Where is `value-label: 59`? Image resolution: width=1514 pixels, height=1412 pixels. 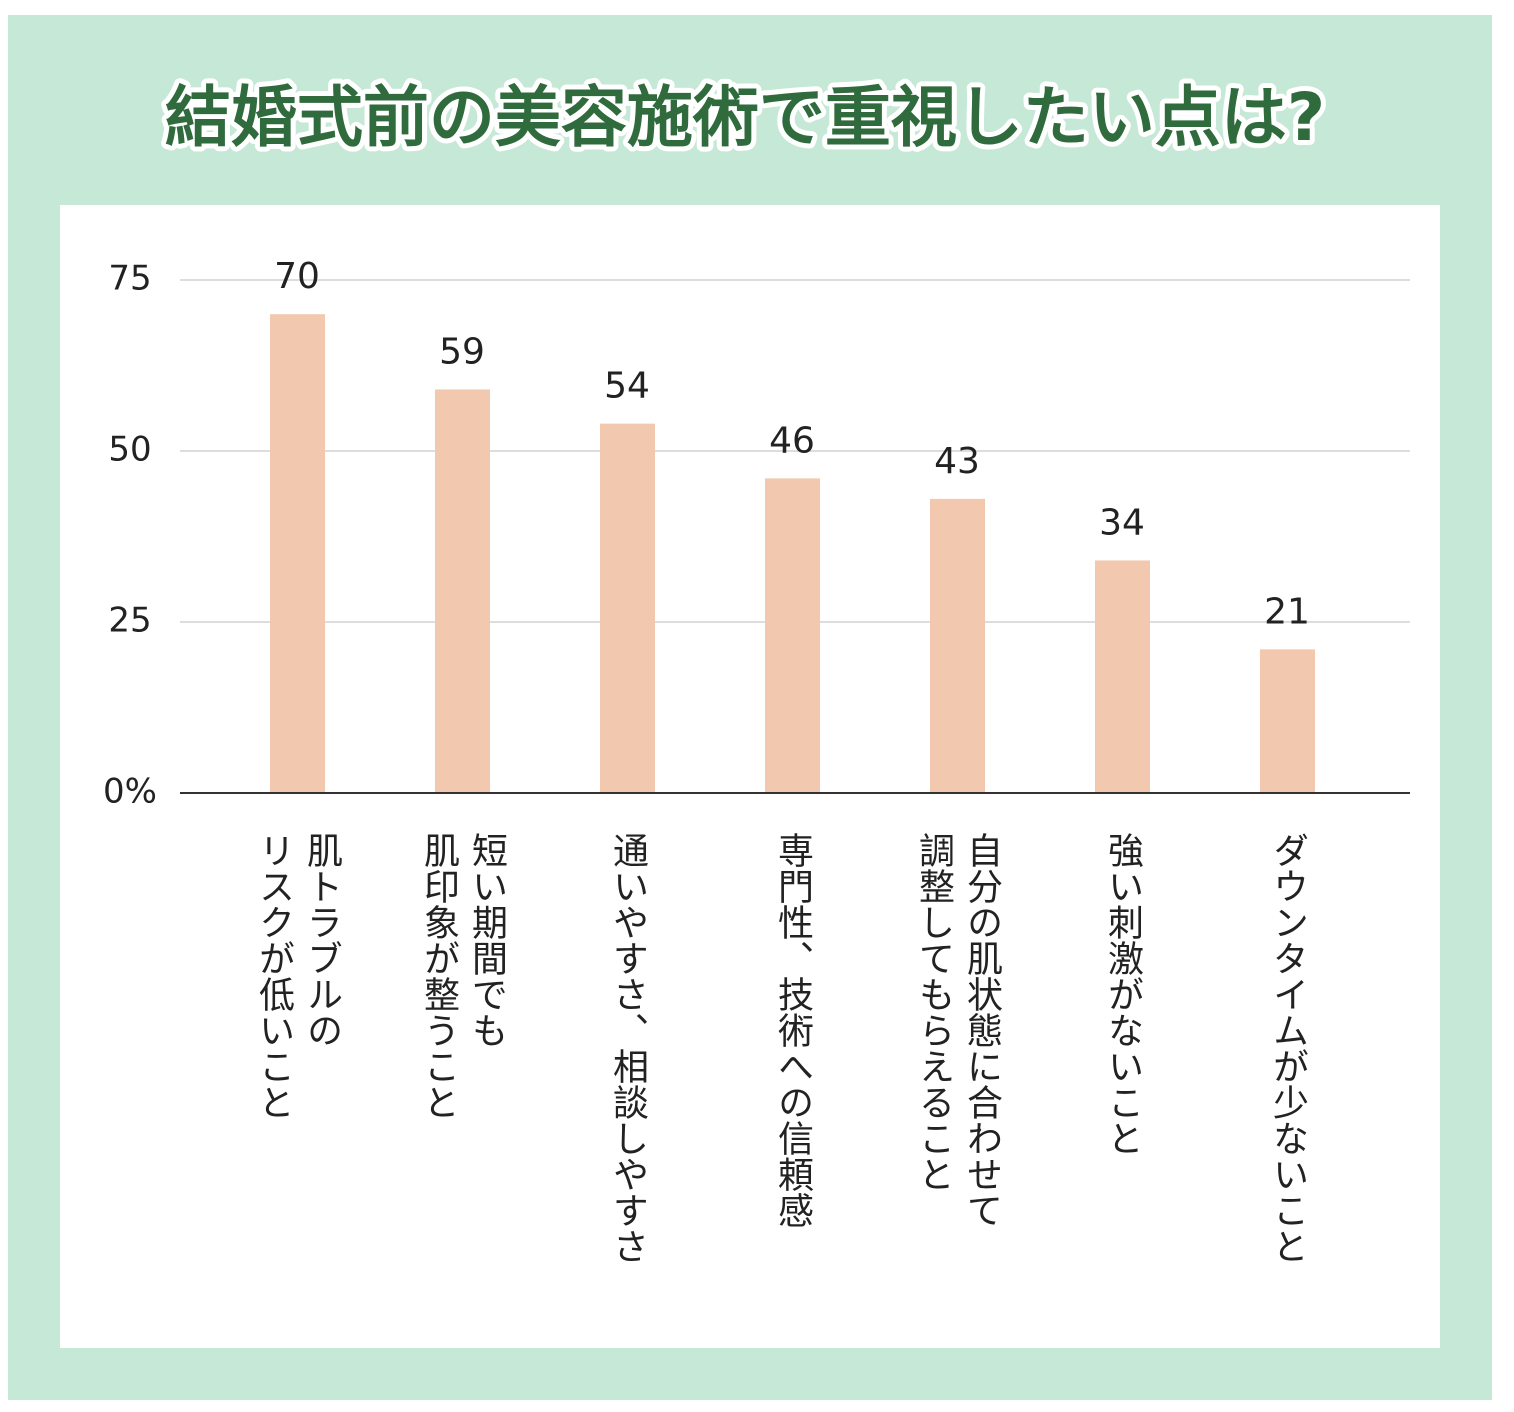 value-label: 59 is located at coordinates (462, 351).